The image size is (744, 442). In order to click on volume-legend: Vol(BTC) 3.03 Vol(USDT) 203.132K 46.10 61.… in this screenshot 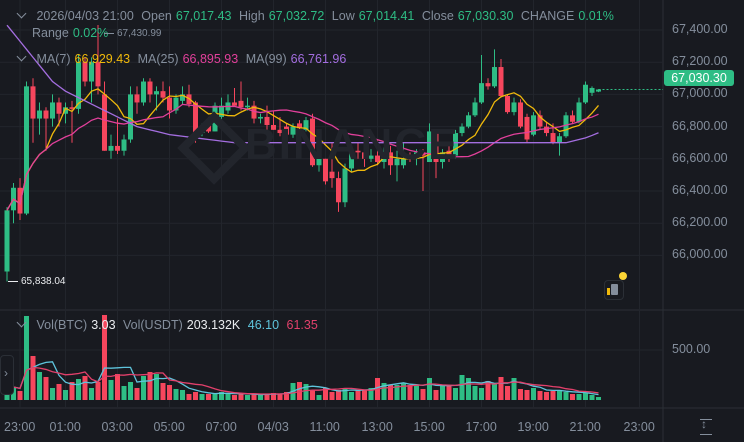, I will do `click(169, 324)`.